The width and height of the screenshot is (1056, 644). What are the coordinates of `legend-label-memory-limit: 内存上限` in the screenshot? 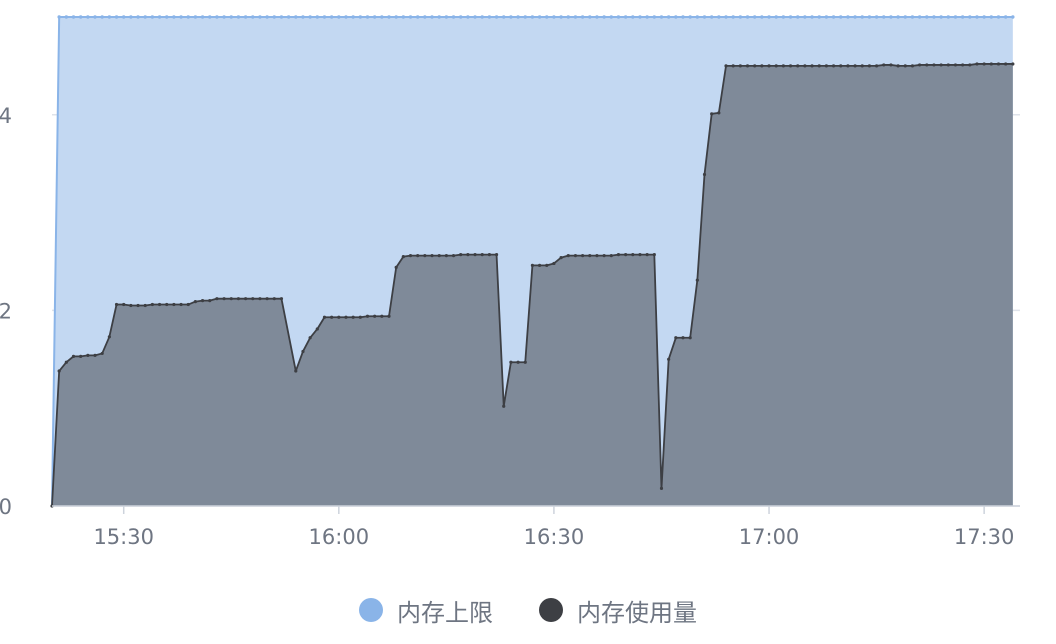 It's located at (445, 612).